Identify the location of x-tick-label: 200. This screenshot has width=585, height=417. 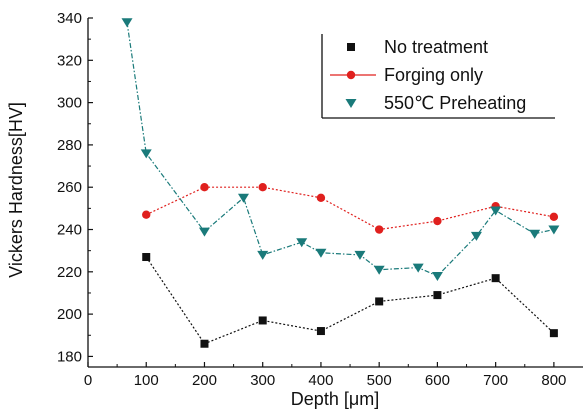
(204, 380).